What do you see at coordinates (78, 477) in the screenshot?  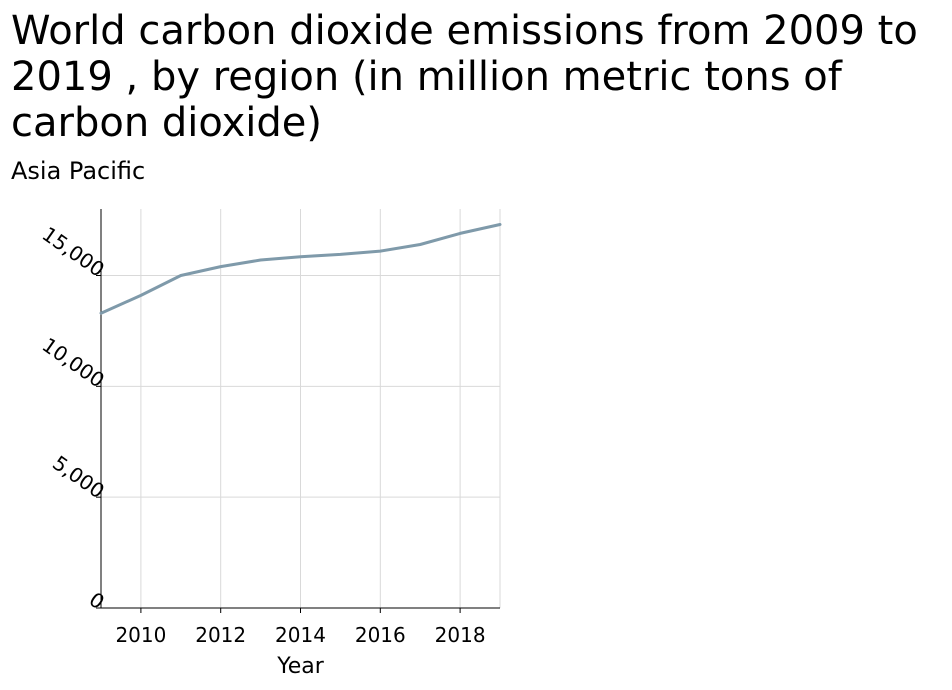 I see `y-tick-label-5,000: 5,000` at bounding box center [78, 477].